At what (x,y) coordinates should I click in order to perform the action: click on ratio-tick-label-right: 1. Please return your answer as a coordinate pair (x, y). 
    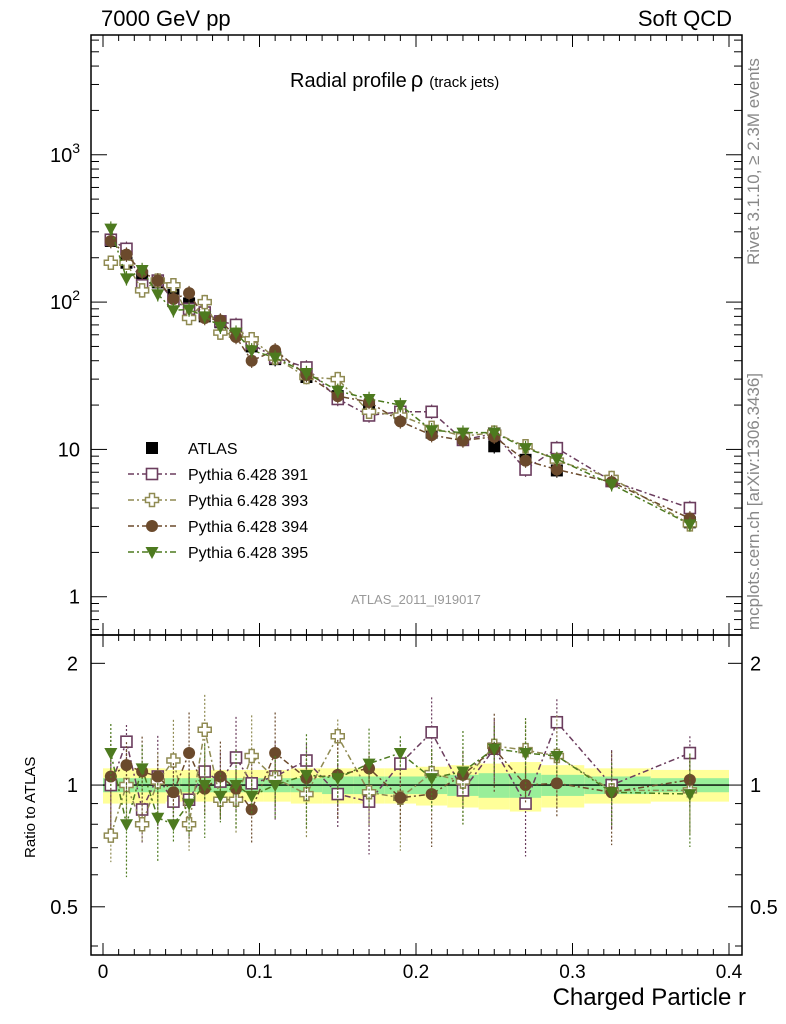
    Looking at the image, I should click on (755, 786).